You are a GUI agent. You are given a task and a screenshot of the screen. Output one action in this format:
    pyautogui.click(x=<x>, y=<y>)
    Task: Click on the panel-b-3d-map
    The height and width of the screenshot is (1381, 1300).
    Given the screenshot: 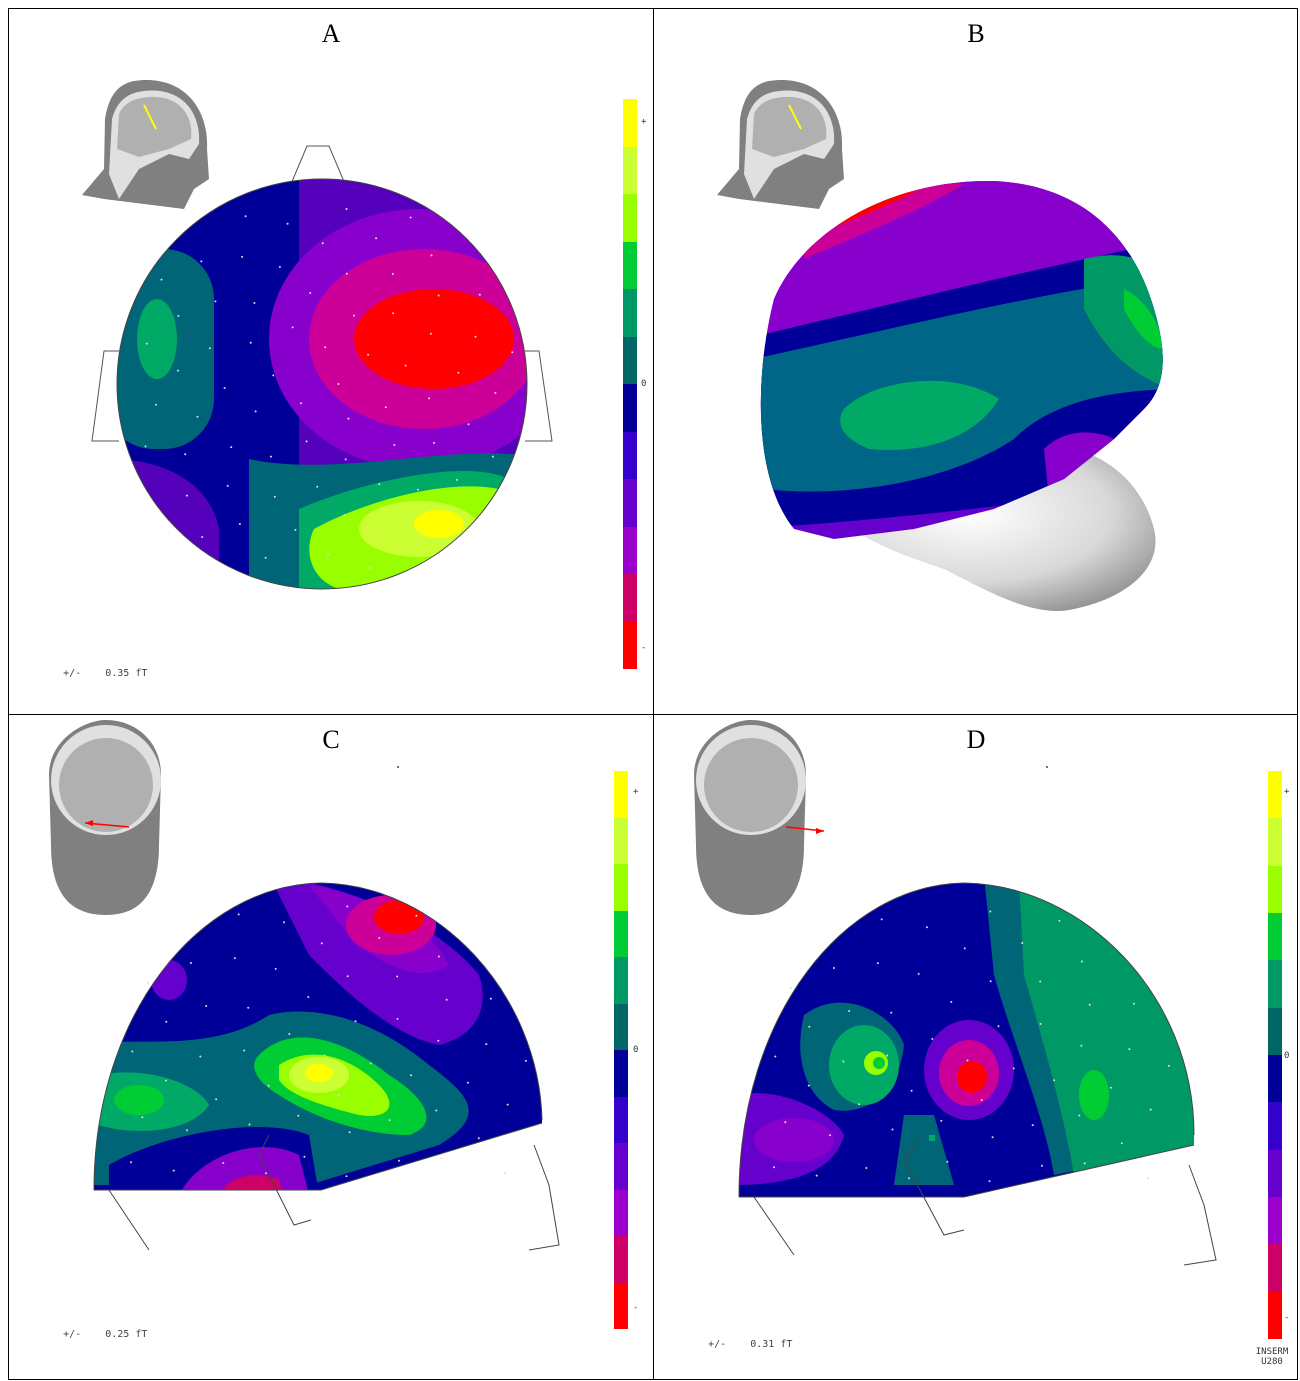 What is the action you would take?
    pyautogui.click(x=940, y=345)
    